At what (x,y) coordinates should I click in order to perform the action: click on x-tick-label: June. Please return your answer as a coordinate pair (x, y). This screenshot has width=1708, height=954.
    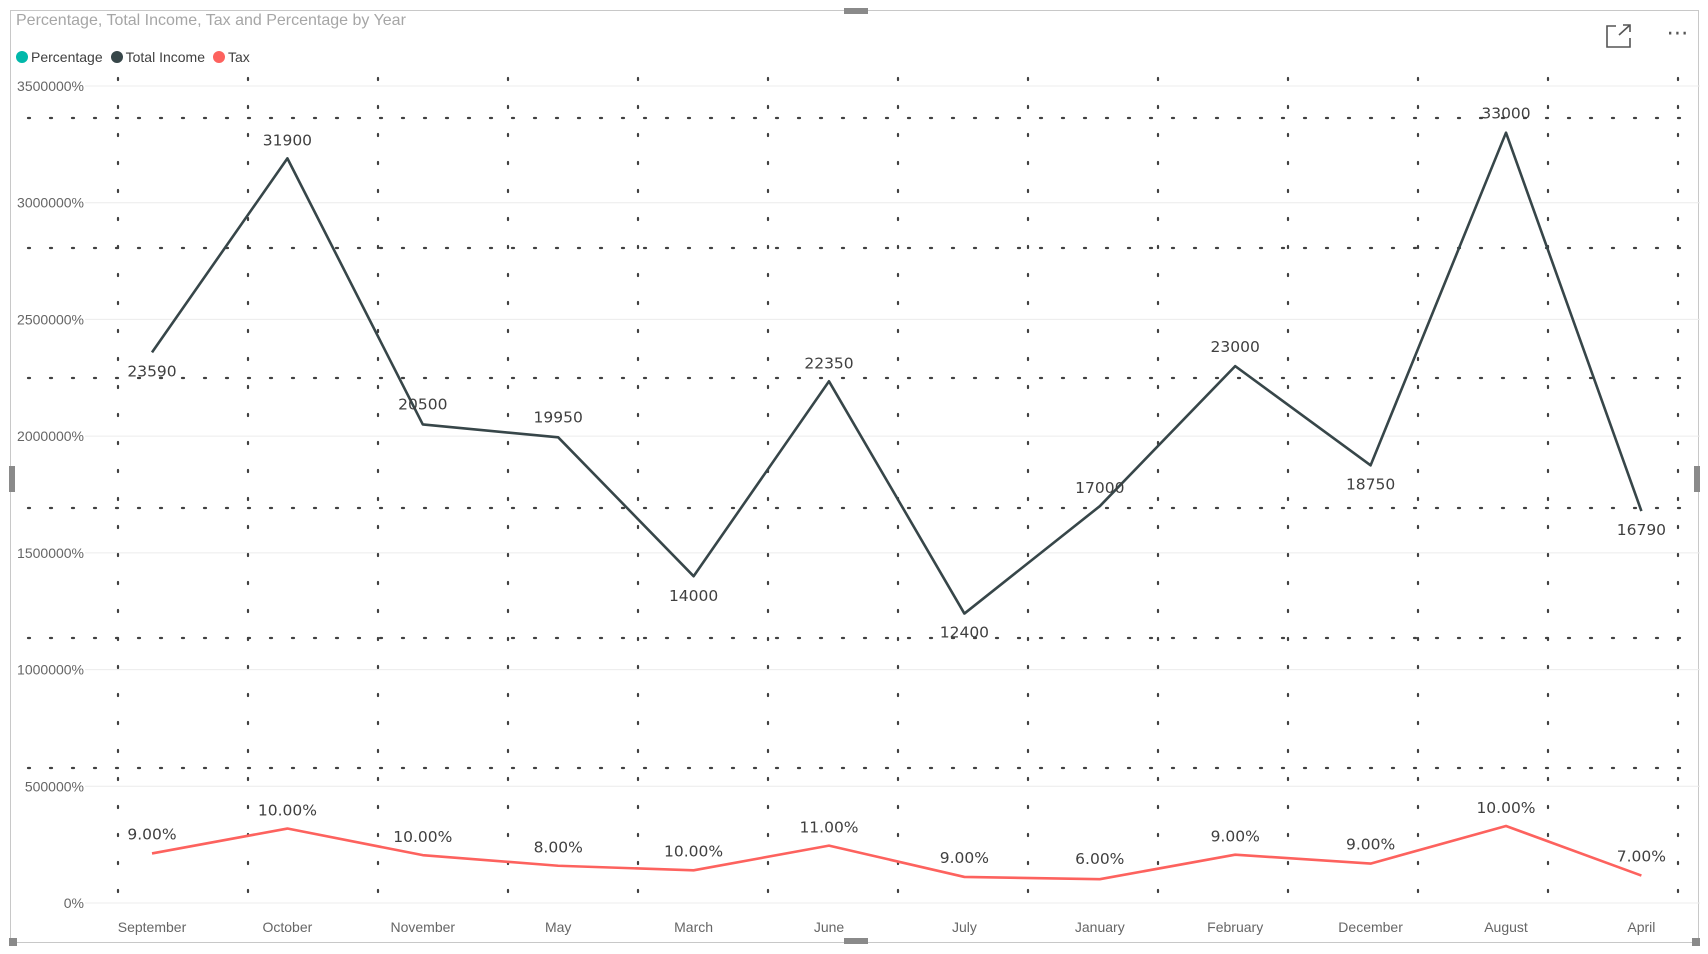
    Looking at the image, I should click on (829, 927).